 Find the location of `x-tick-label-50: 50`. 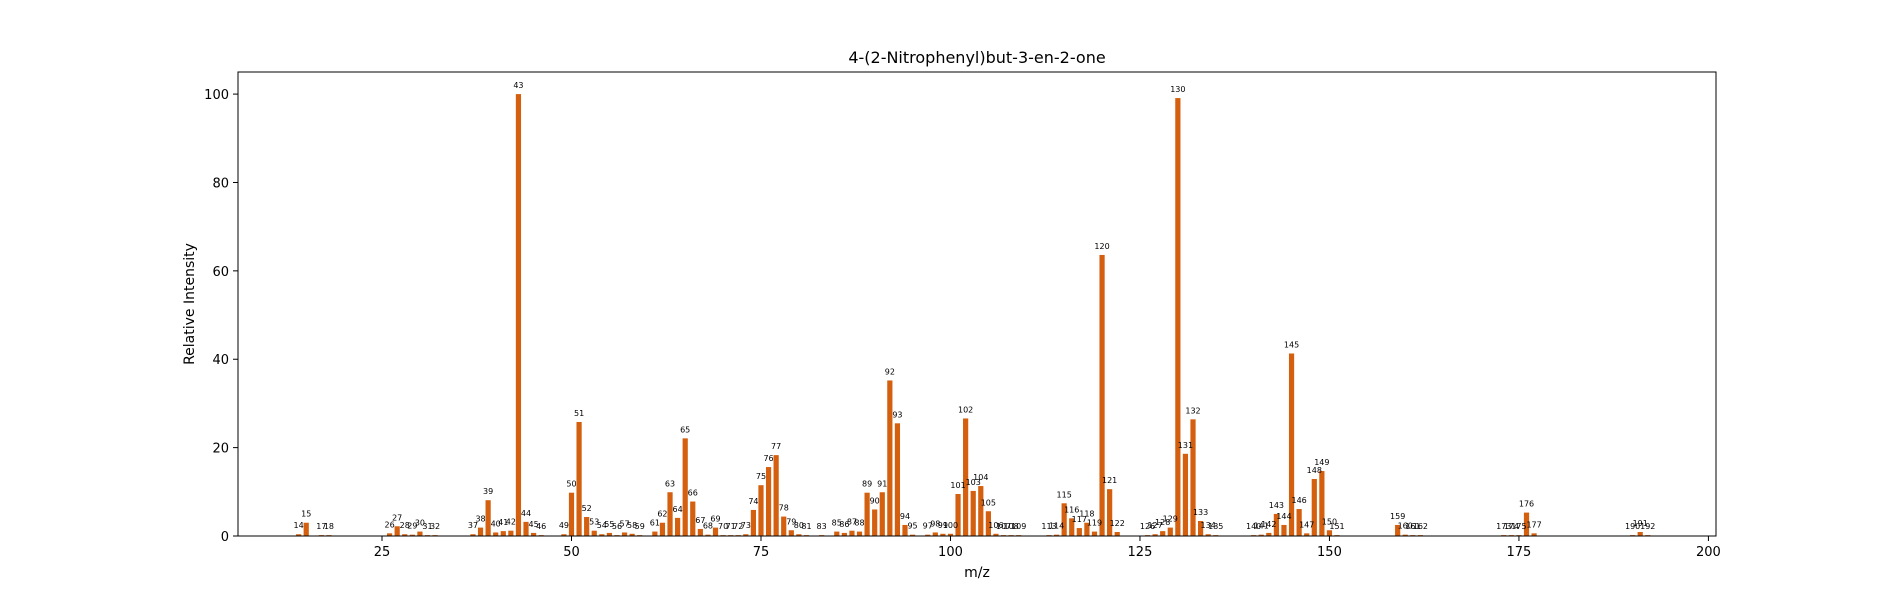

x-tick-label-50: 50 is located at coordinates (571, 552).